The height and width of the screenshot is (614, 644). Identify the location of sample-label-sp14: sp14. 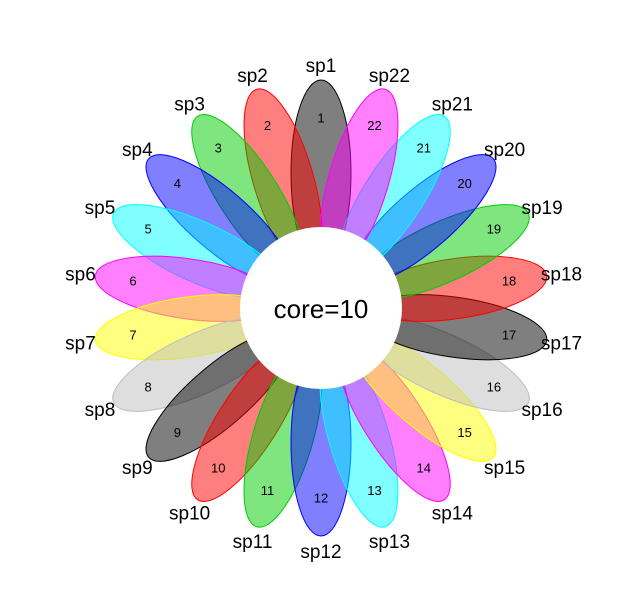
(453, 513).